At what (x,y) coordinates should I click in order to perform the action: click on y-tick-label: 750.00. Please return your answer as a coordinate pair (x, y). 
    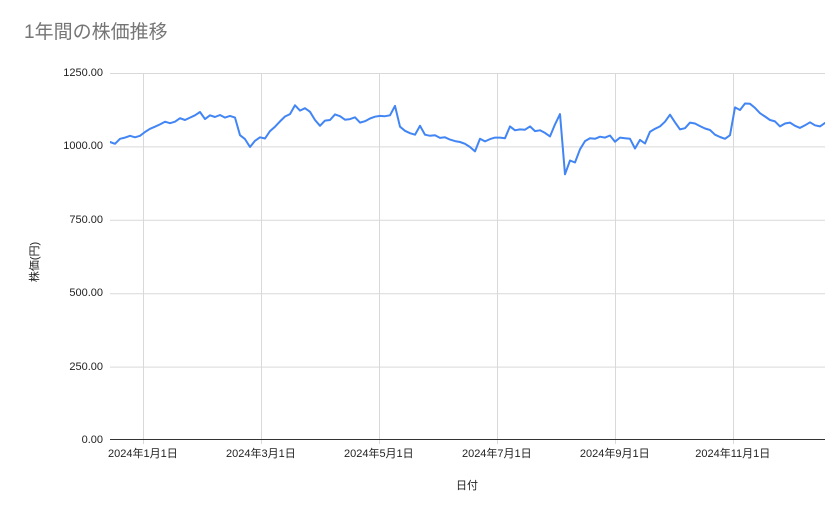
    Looking at the image, I should click on (86, 219).